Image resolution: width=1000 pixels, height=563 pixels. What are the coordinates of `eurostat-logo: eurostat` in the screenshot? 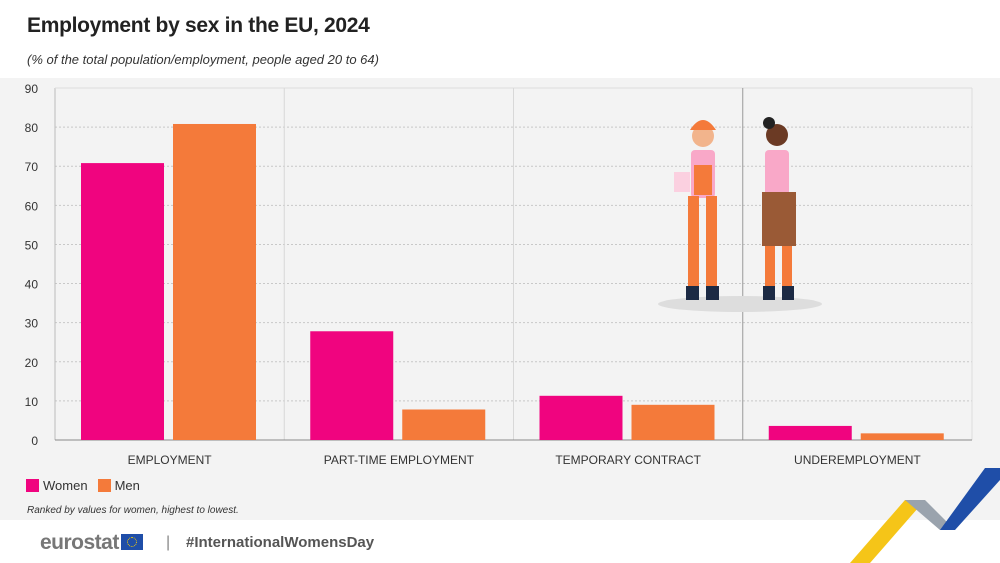 It's located at (91, 543).